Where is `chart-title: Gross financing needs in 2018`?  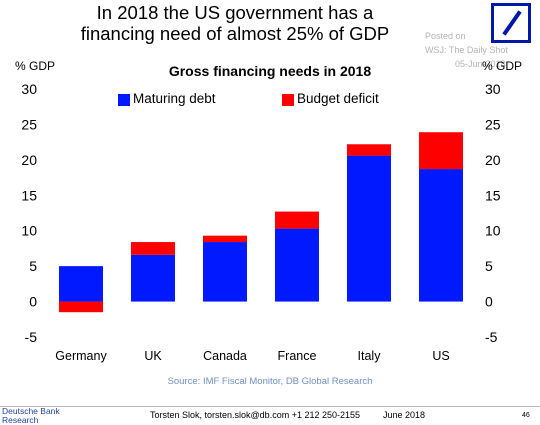 chart-title: Gross financing needs in 2018 is located at coordinates (270, 71).